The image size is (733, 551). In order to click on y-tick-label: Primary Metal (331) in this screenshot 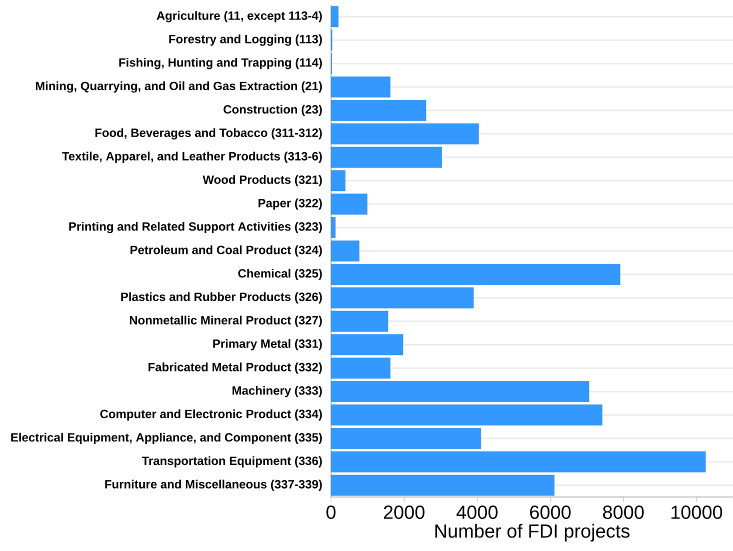, I will do `click(267, 344)`.